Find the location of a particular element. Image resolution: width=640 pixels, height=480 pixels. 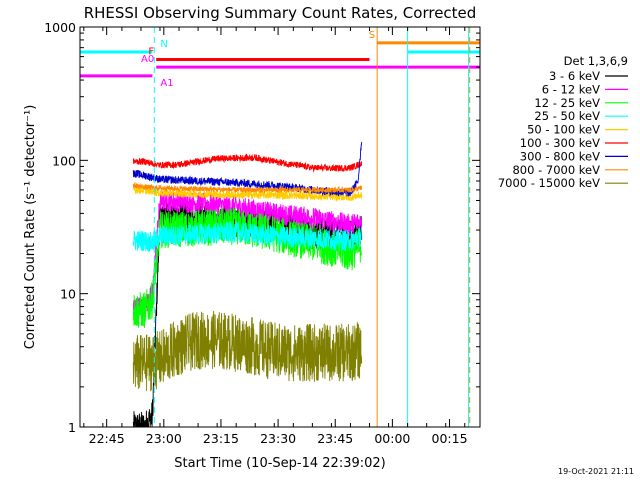

legend-label-2: 6 - 12 keV is located at coordinates (571, 89).